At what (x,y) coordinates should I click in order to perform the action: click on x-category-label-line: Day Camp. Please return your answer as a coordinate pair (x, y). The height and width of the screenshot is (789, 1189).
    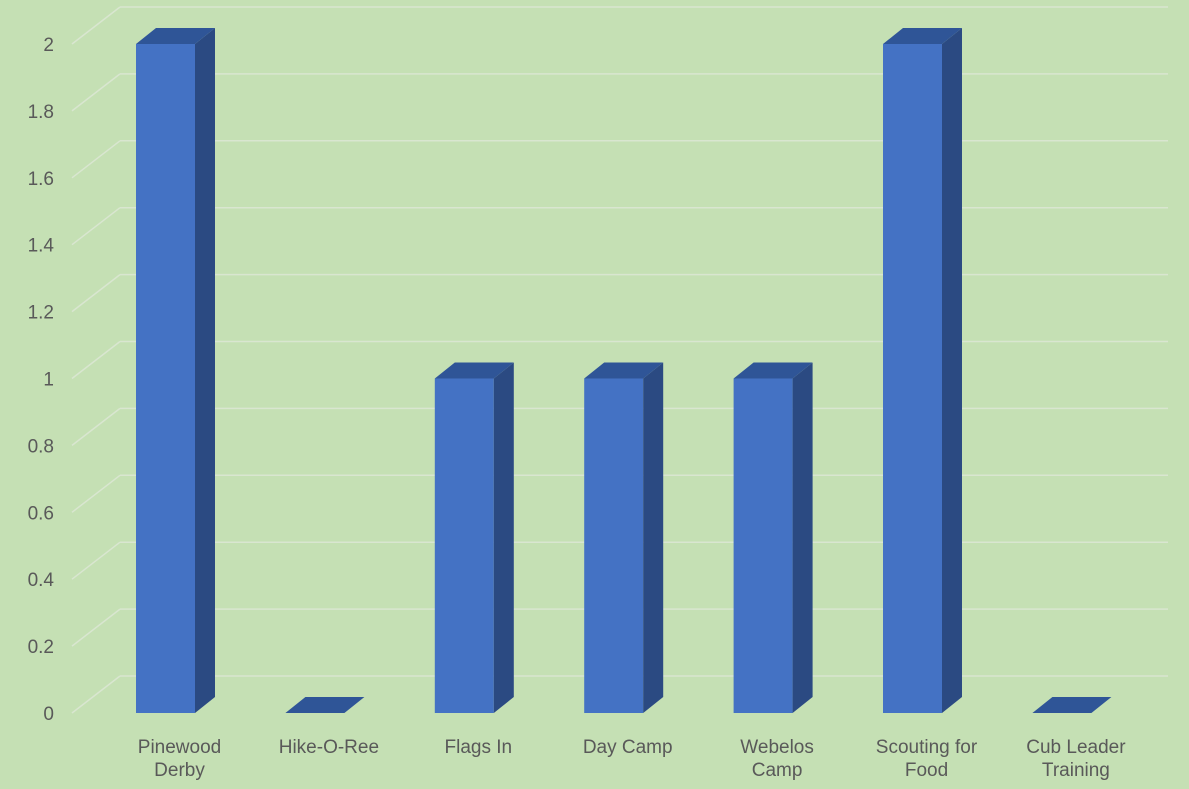
    Looking at the image, I should click on (628, 747).